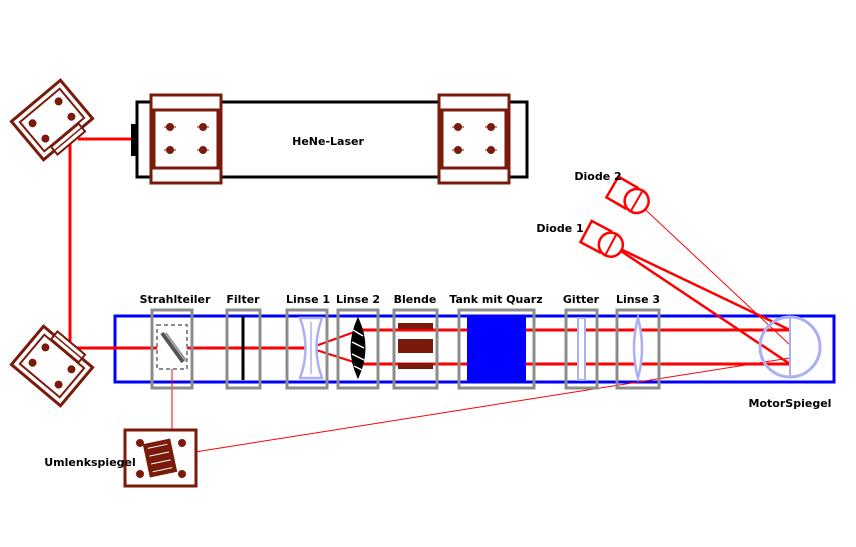  What do you see at coordinates (52, 366) in the screenshot?
I see `corner-mirror-bottom` at bounding box center [52, 366].